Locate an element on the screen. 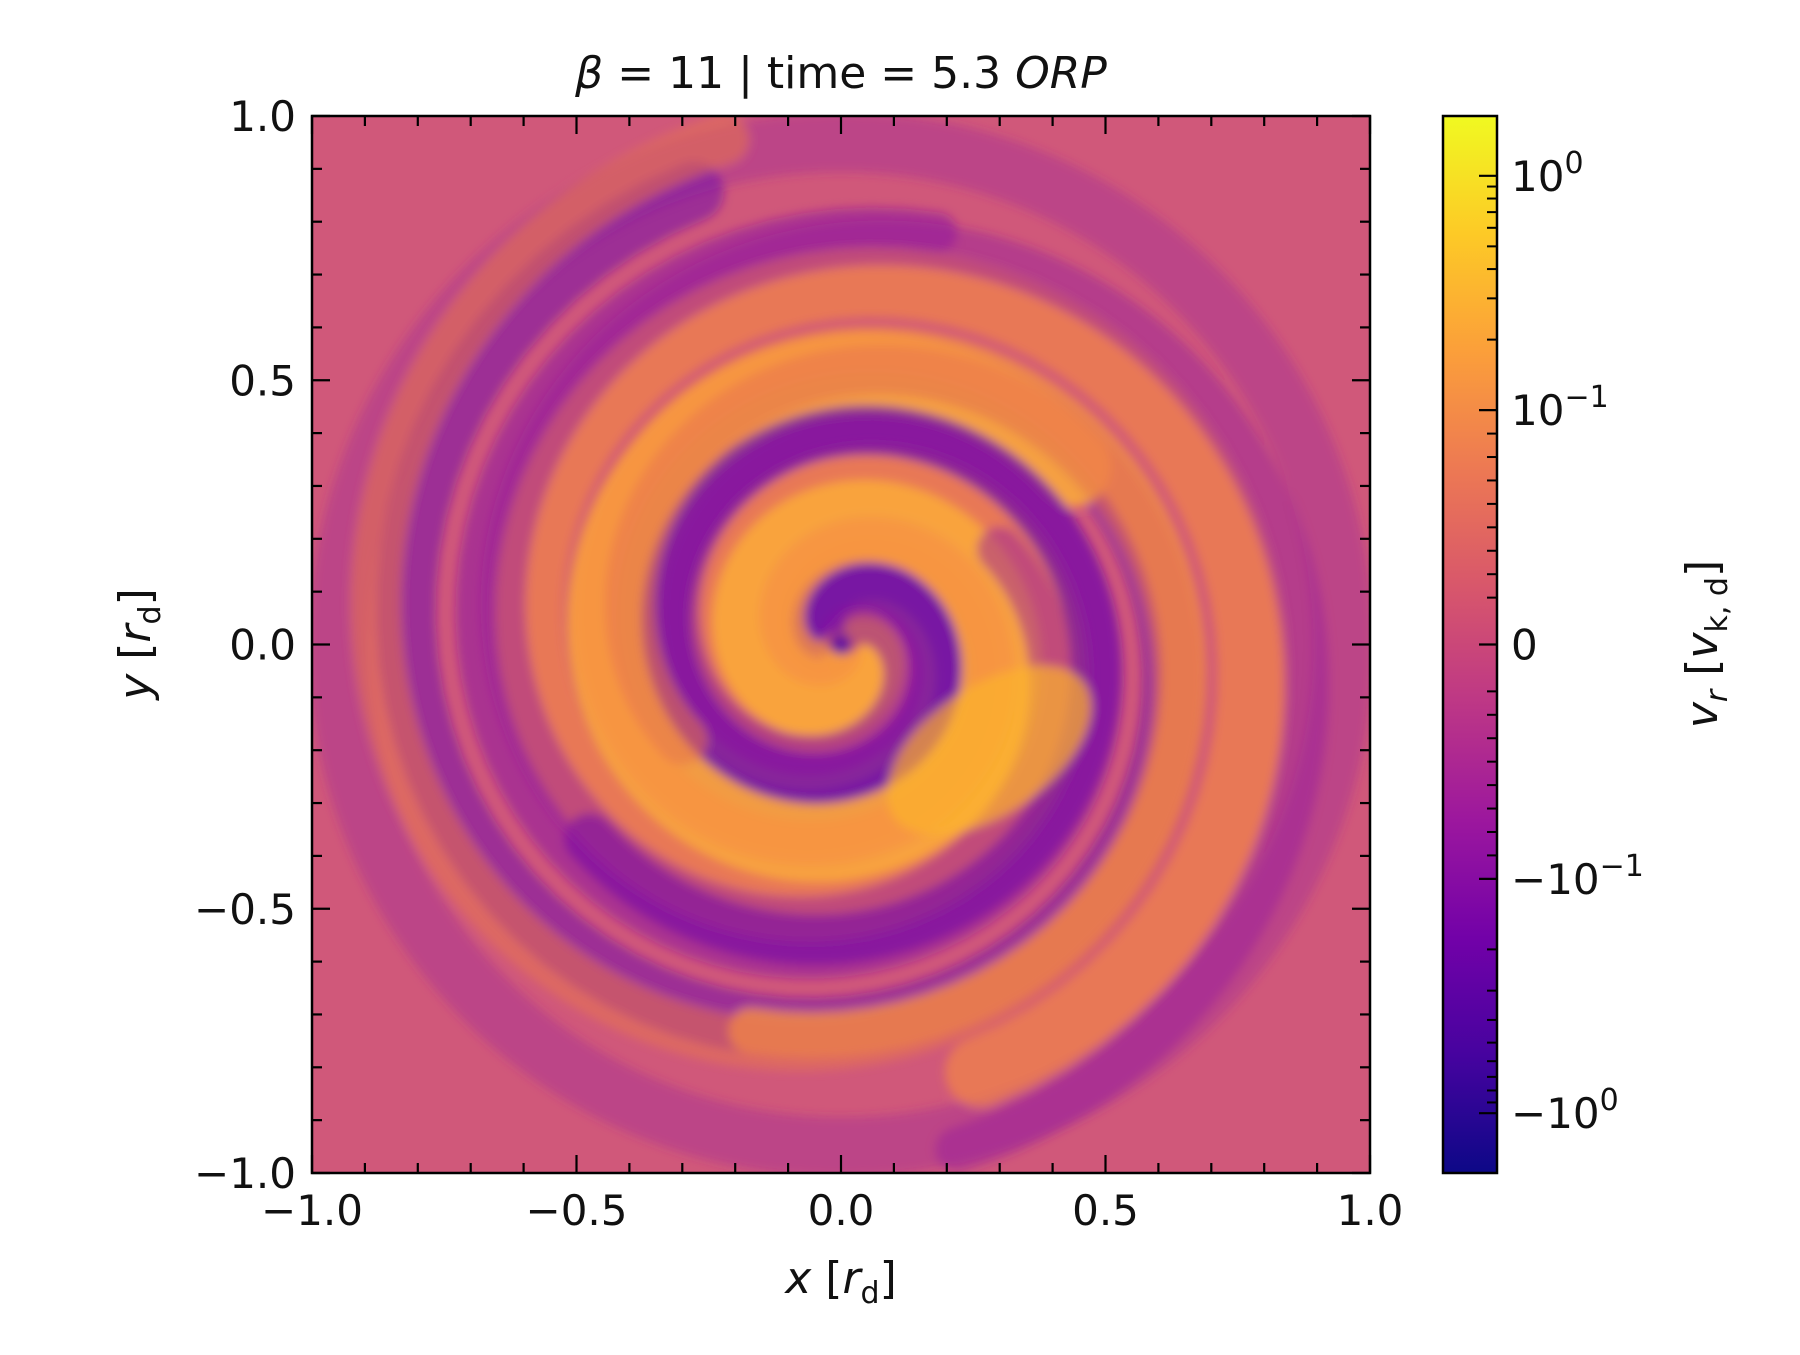  title-beta: β is located at coordinates (588, 73).